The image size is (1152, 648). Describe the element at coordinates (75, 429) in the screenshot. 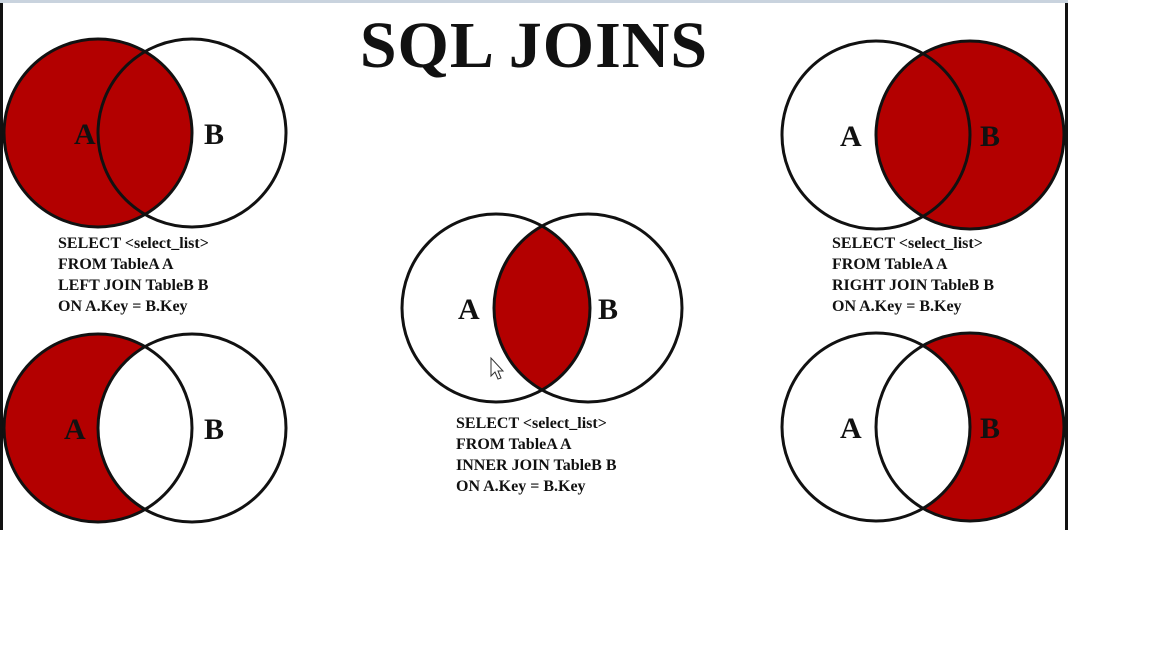

I see `left-excluding-label-a: A` at that location.